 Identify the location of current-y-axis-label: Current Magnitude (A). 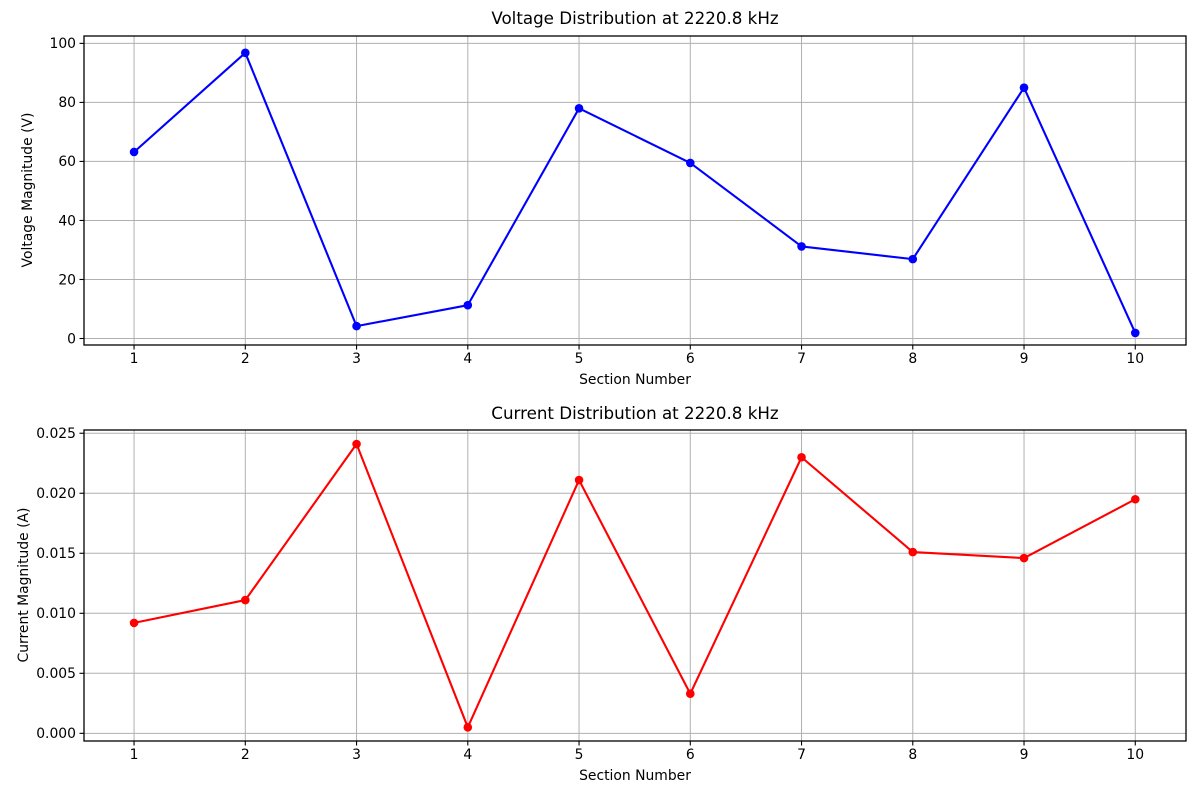
(24, 585).